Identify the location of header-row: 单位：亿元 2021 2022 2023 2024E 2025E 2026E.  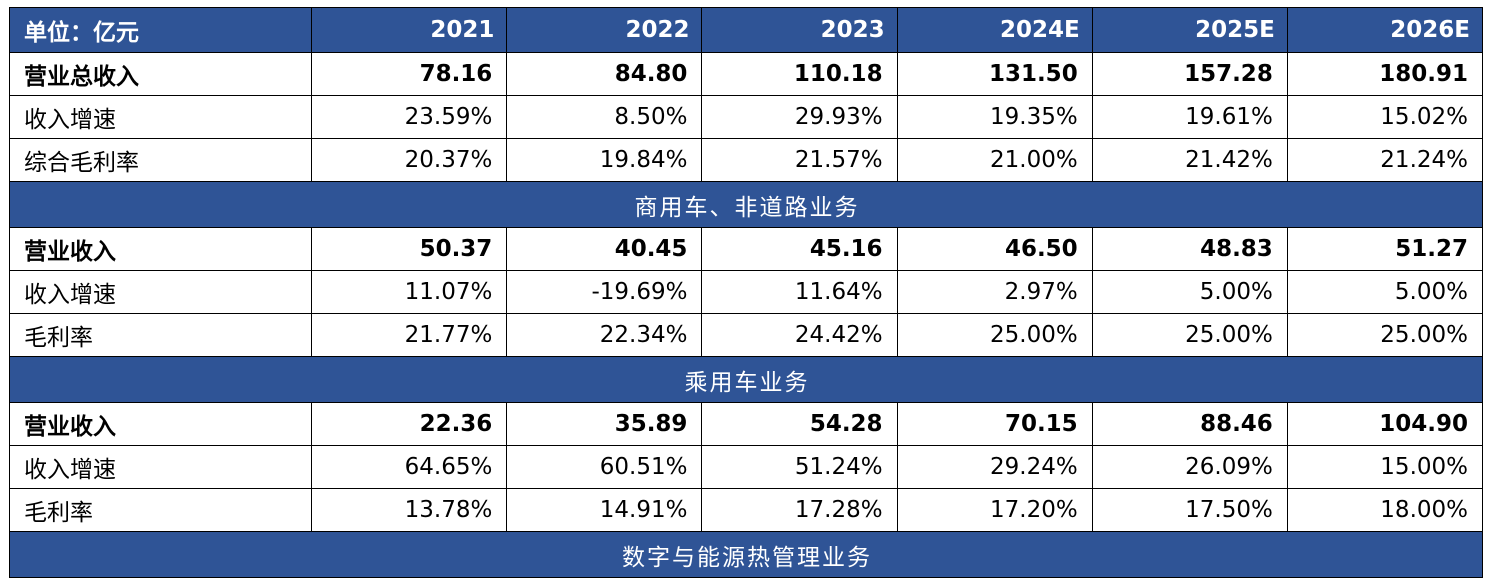
(746, 30).